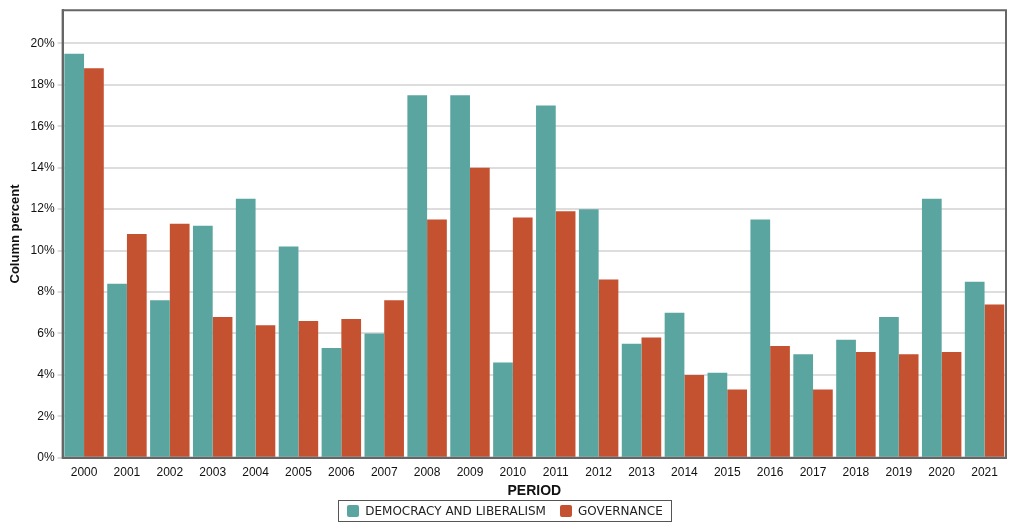  I want to click on y-tick-label: 6%, so click(46, 332).